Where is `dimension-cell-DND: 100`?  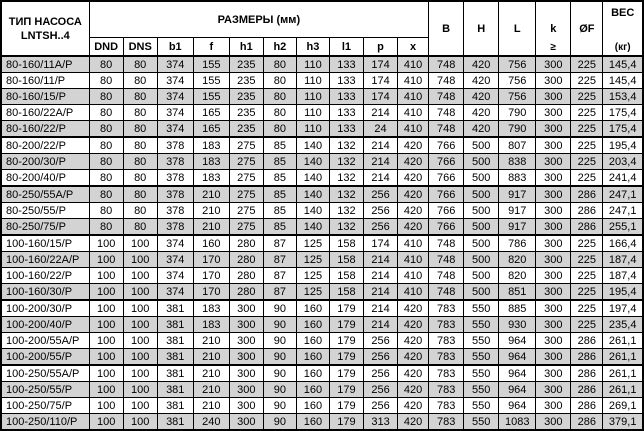 dimension-cell-DND: 100 is located at coordinates (106, 357).